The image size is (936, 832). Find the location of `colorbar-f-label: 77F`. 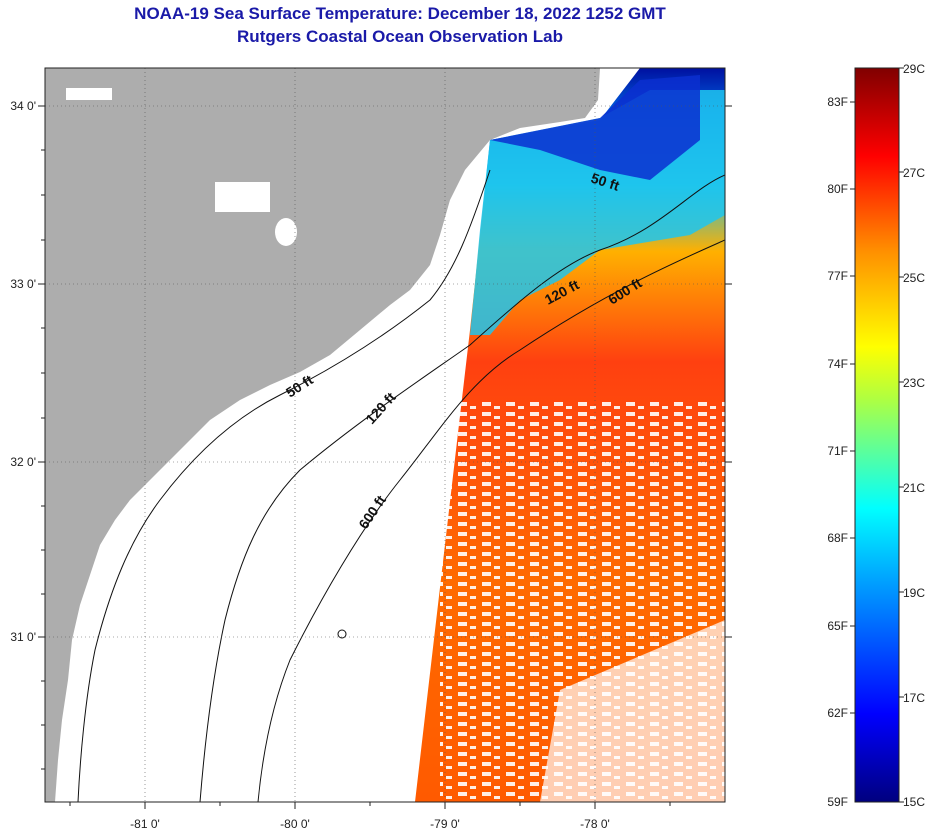

colorbar-f-label: 77F is located at coordinates (837, 276).